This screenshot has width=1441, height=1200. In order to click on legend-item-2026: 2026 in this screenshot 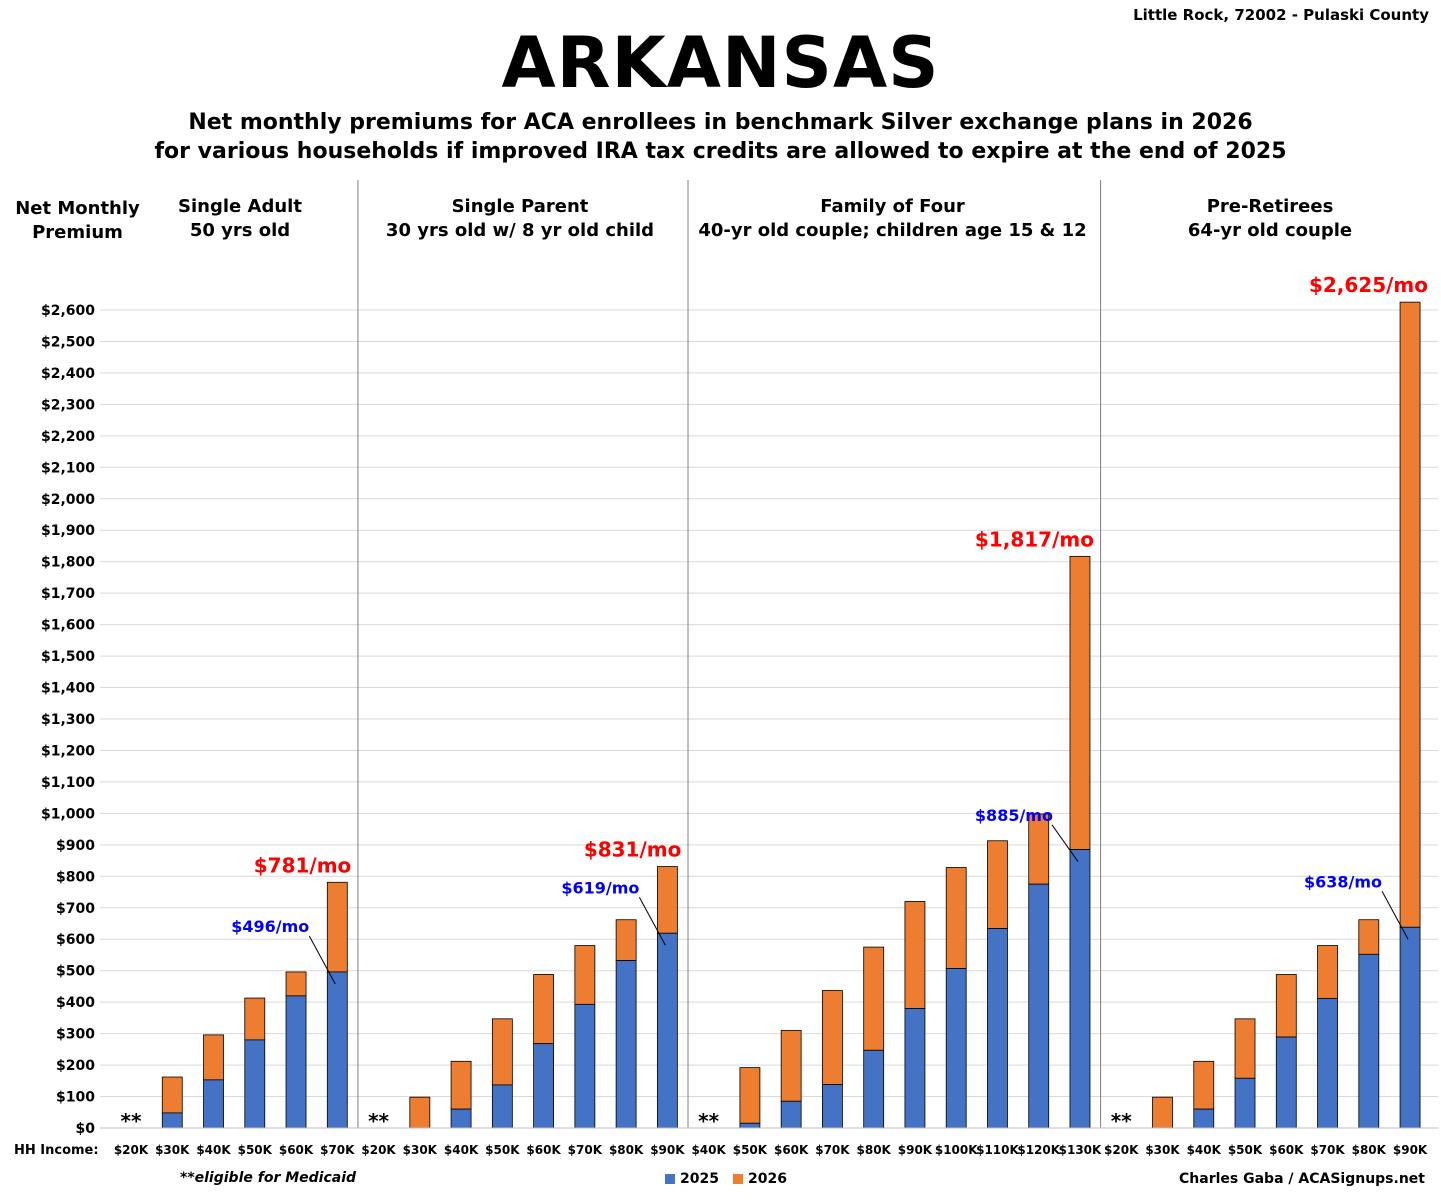, I will do `click(759, 1179)`.